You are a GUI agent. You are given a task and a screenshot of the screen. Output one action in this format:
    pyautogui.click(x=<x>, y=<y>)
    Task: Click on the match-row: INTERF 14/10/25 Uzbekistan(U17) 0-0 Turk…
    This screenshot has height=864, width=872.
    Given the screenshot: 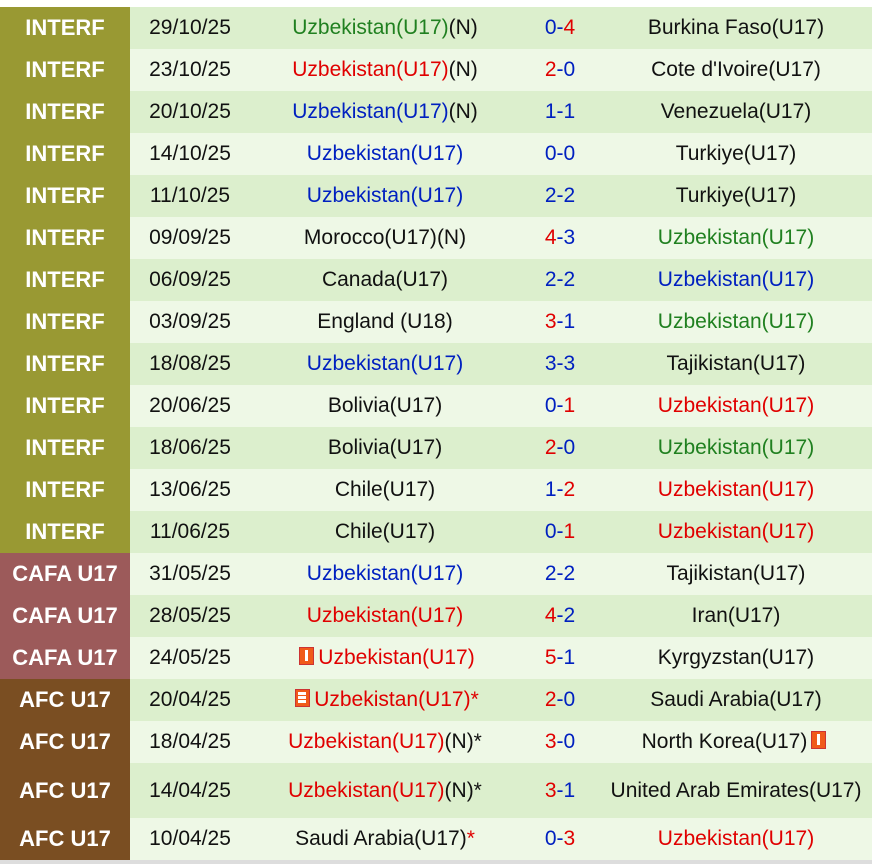 What is the action you would take?
    pyautogui.click(x=436, y=154)
    